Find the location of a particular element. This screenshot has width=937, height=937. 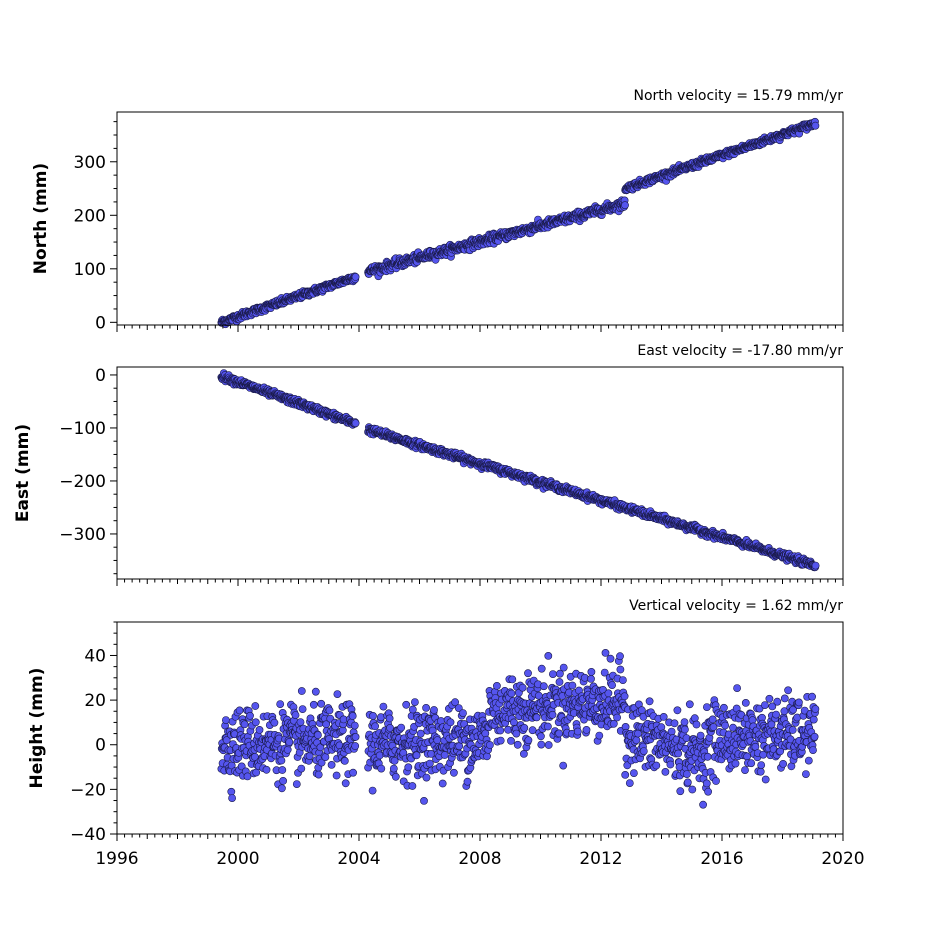

y-tick-label: 0 is located at coordinates (100, 376).